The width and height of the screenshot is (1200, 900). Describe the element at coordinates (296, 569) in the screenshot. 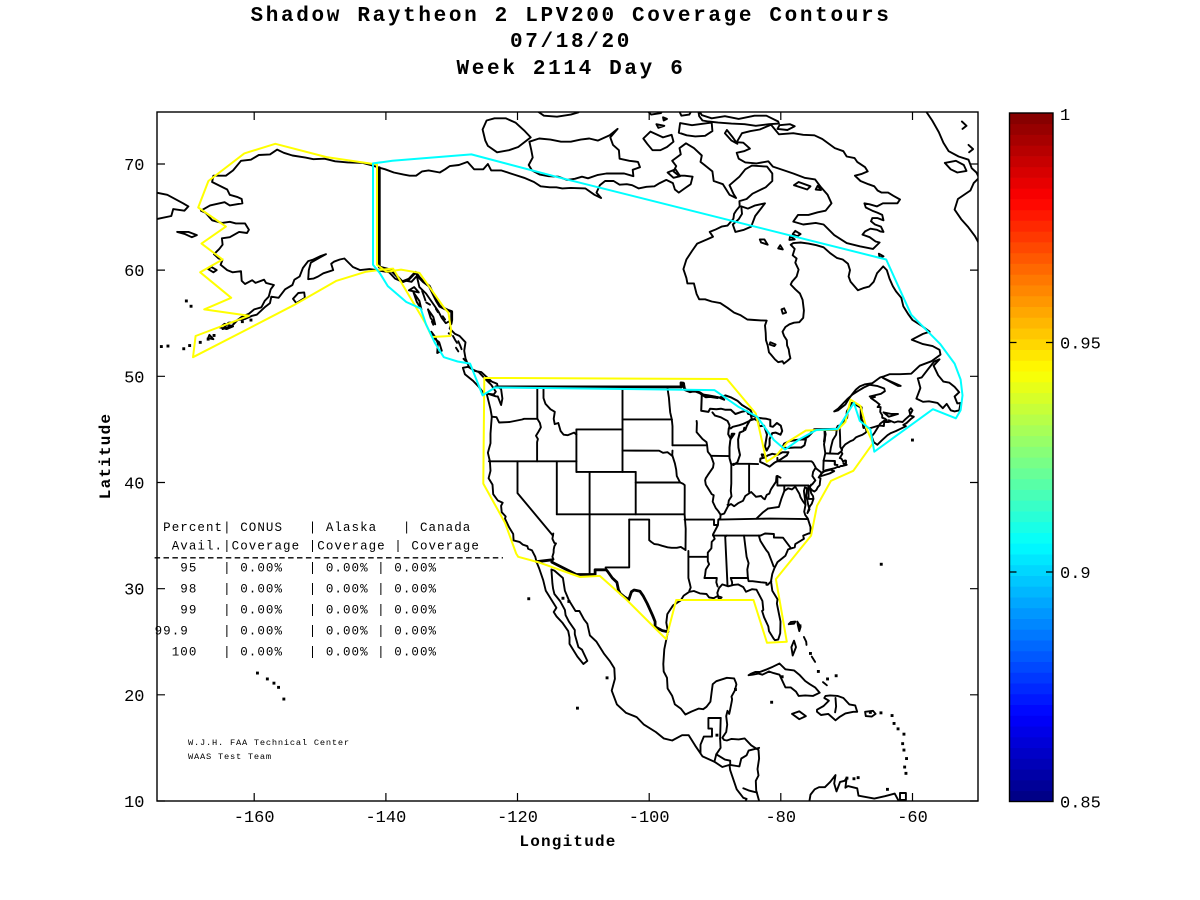

I see `svg-text: 95 | 0.00% | 0.00% | 0.00%` at that location.